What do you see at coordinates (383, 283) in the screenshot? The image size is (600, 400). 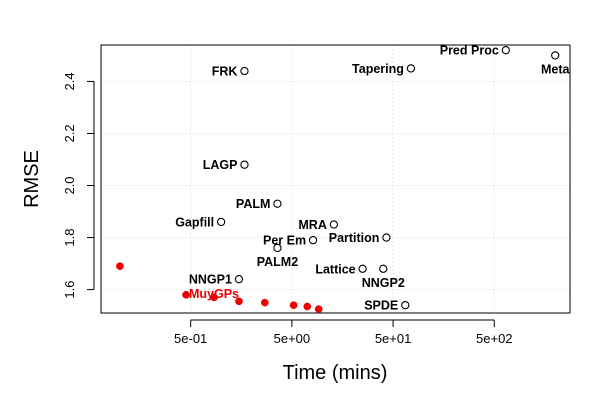 I see `point-label: NNGP2` at bounding box center [383, 283].